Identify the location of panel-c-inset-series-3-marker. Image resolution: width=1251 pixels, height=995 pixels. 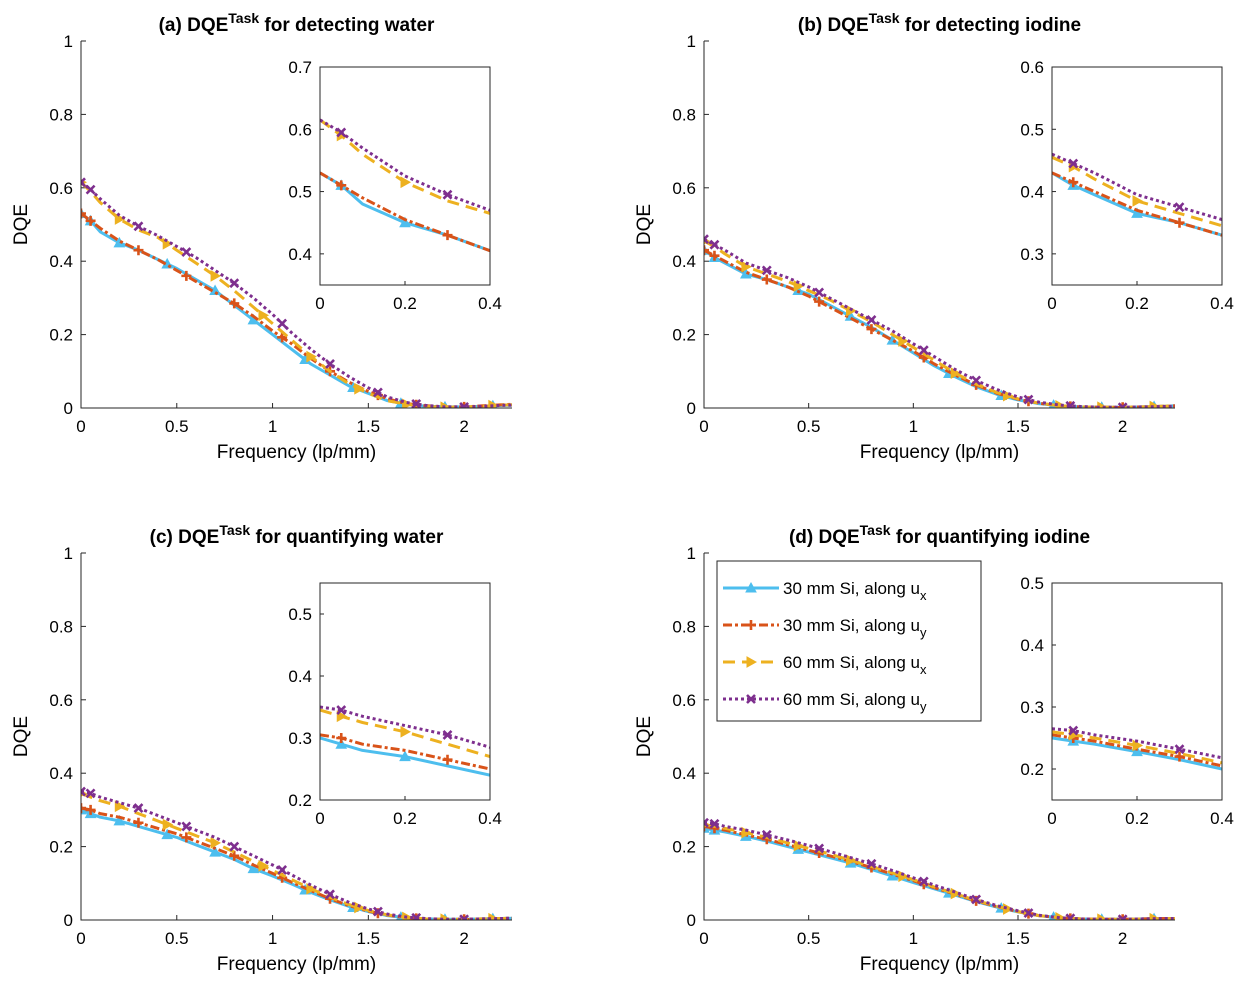
(342, 716).